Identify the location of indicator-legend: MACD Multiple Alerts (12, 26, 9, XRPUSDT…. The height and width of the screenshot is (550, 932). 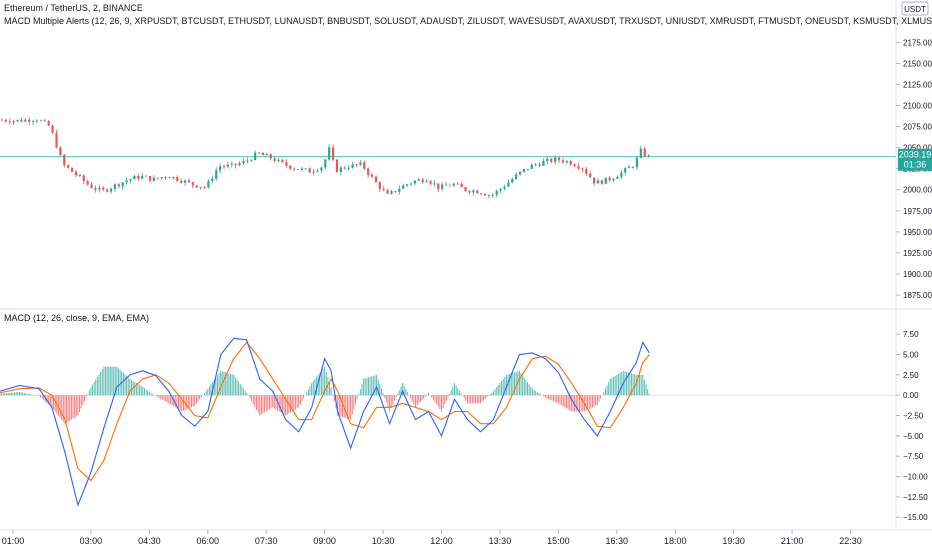
(468, 21).